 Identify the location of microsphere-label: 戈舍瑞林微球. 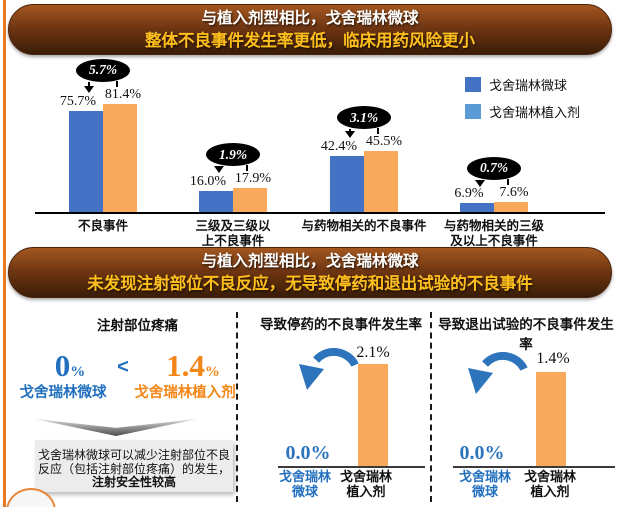
(63, 393).